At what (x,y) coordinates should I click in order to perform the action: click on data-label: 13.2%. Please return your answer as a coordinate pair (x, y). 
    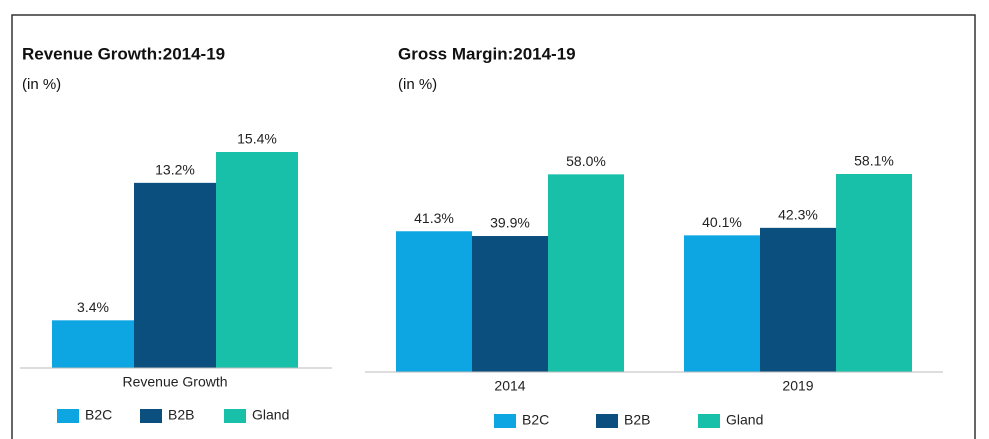
    Looking at the image, I should click on (175, 170).